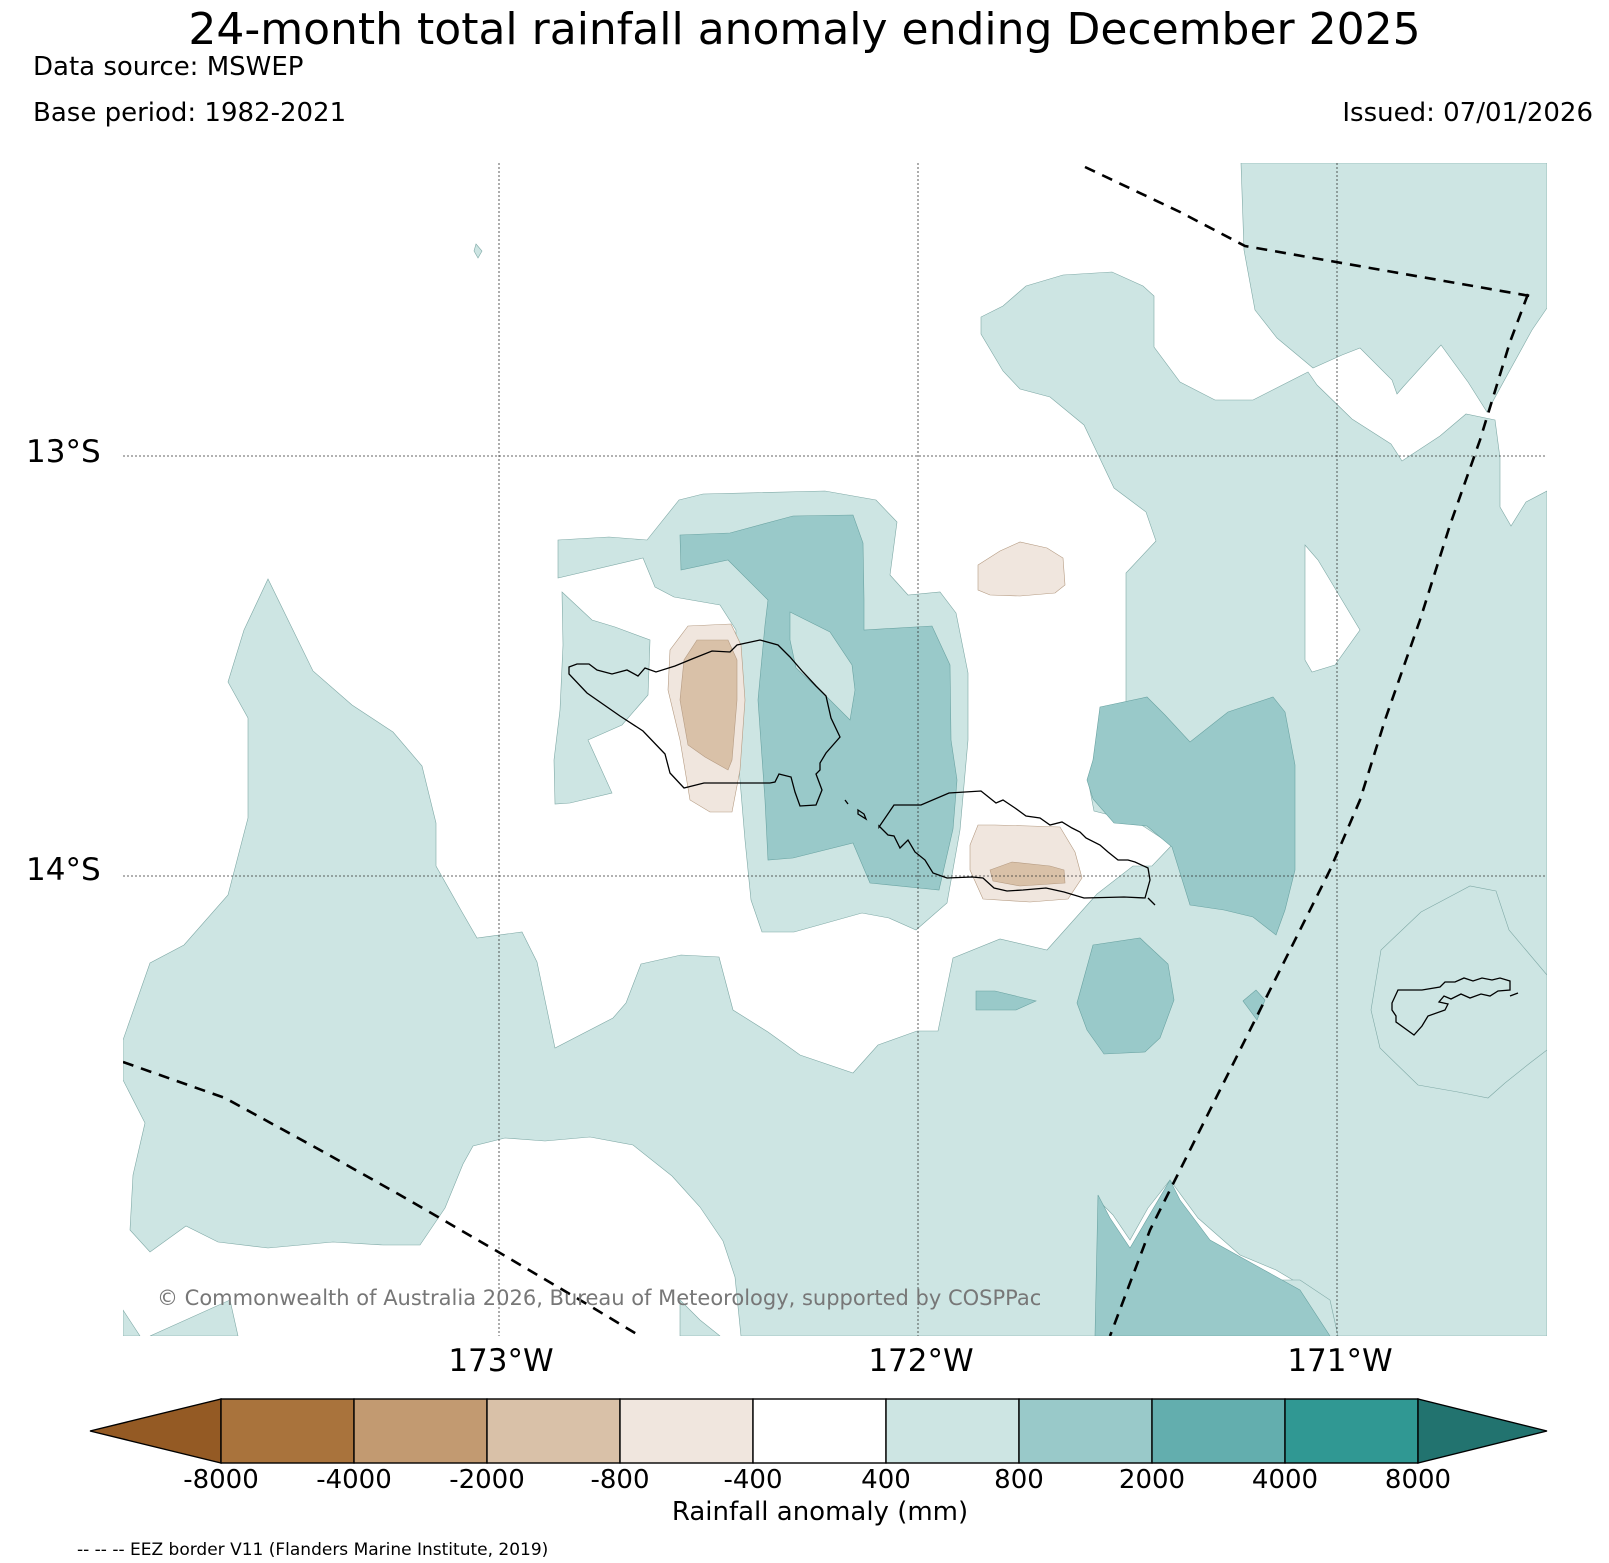 This screenshot has width=1609, height=1563. Describe the element at coordinates (862, 814) in the screenshot. I see `manono-coastline` at that location.